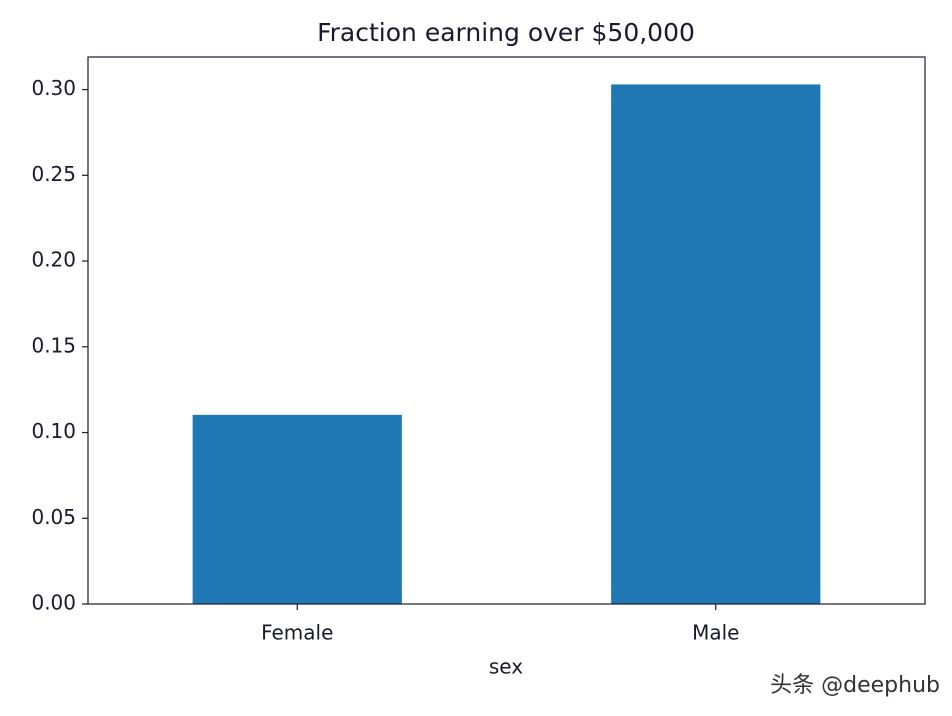 The height and width of the screenshot is (716, 952). Describe the element at coordinates (297, 509) in the screenshot. I see `bar` at that location.